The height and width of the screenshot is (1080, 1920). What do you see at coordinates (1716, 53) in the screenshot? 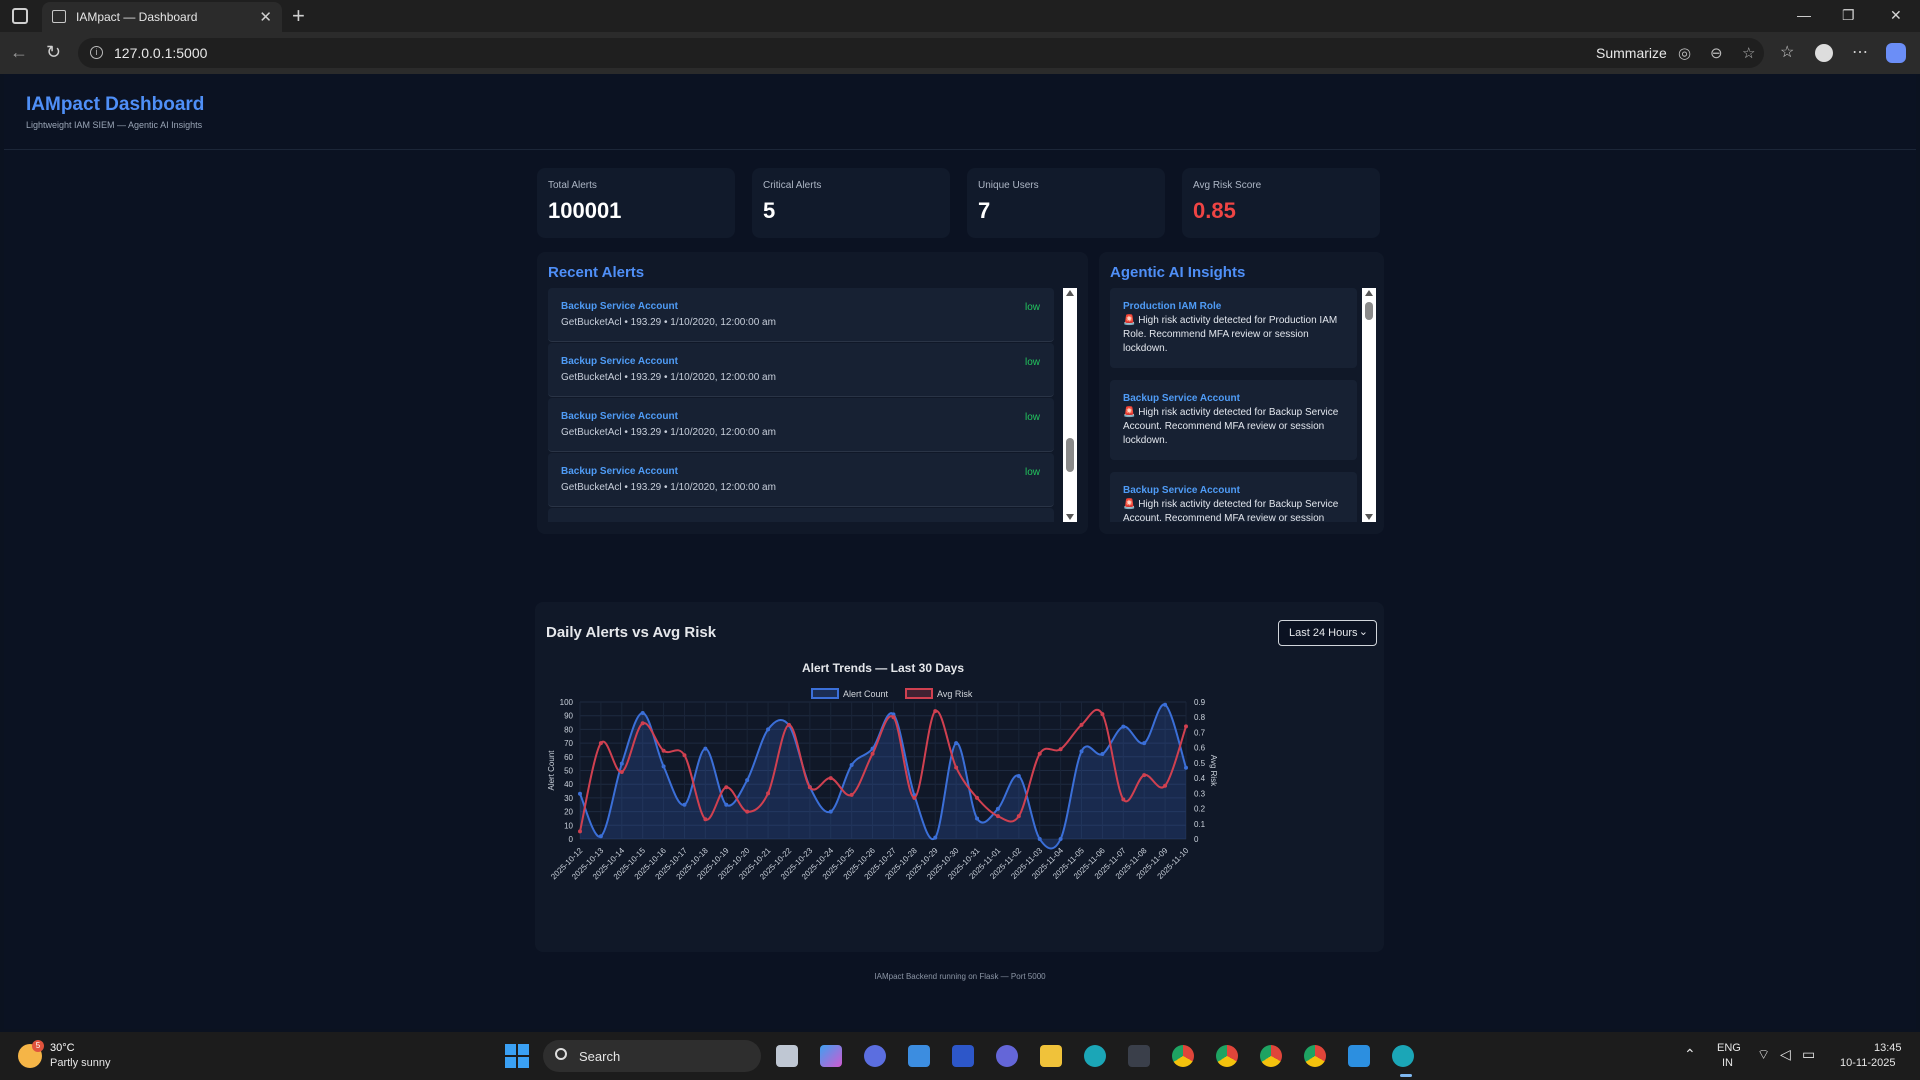
I see `zoom-icon: ⊖` at bounding box center [1716, 53].